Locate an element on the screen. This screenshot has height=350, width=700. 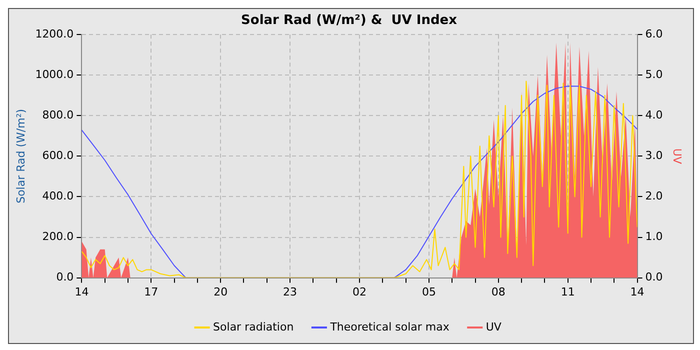
x-tick-label: 05 is located at coordinates (429, 291).